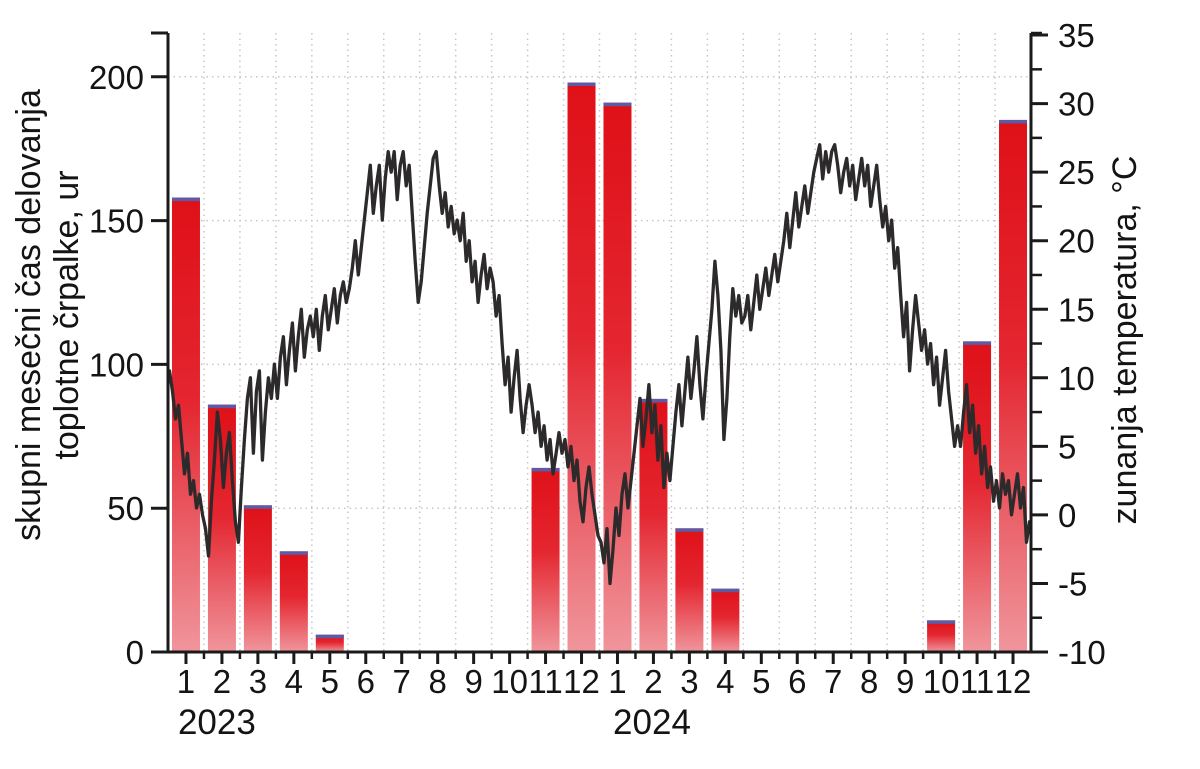 The image size is (1200, 769). I want to click on month-label-14: 2, so click(653, 681).